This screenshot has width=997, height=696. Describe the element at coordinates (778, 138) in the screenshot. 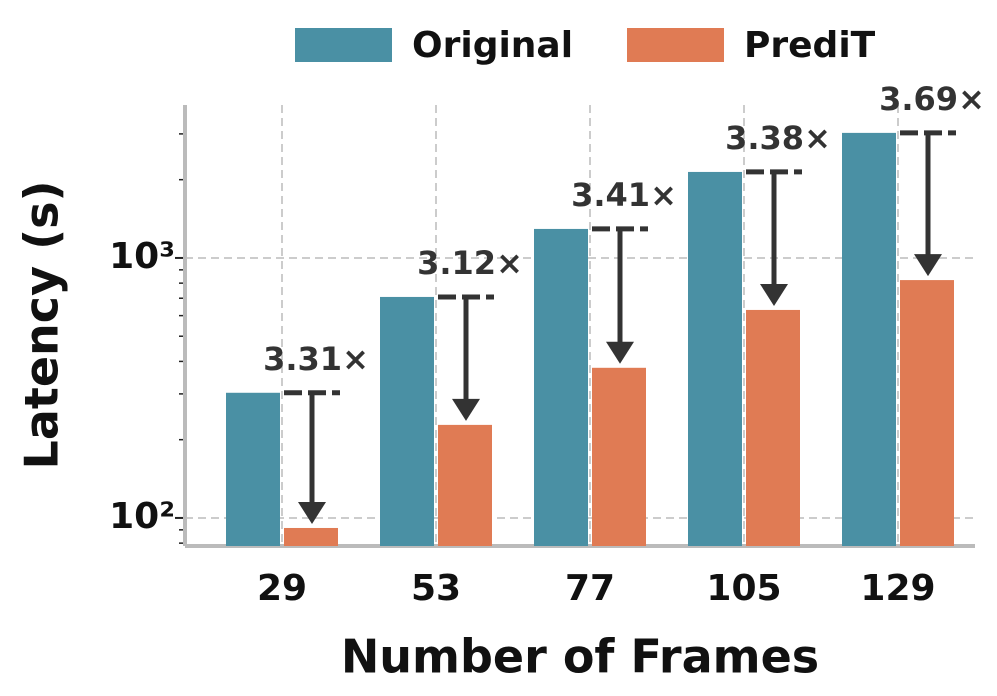

I see `speedup-label: 3.38×` at that location.